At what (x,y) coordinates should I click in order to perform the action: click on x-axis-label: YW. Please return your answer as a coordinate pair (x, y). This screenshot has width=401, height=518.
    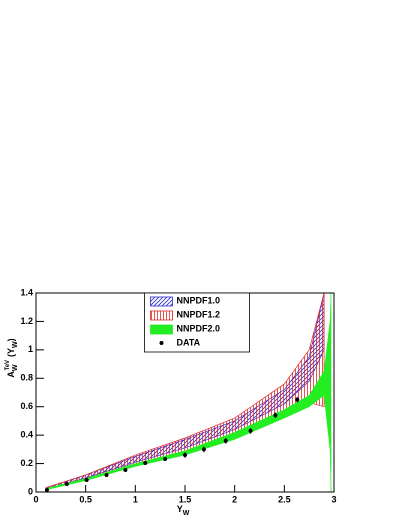
    Looking at the image, I should click on (183, 510).